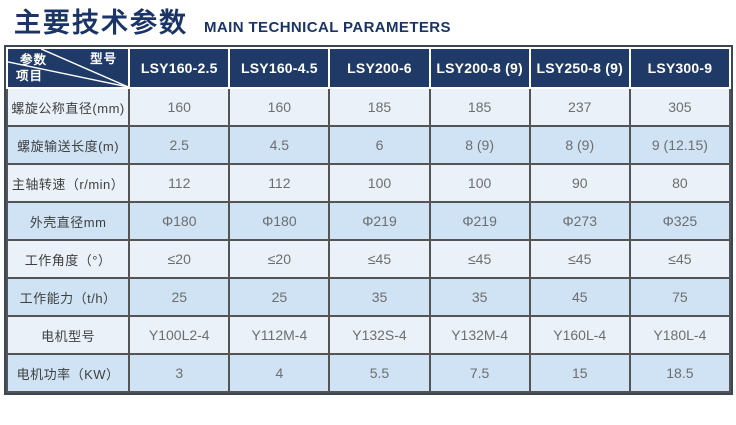 The image size is (736, 425). Describe the element at coordinates (379, 373) in the screenshot. I see `cell-value: 5.5` at that location.